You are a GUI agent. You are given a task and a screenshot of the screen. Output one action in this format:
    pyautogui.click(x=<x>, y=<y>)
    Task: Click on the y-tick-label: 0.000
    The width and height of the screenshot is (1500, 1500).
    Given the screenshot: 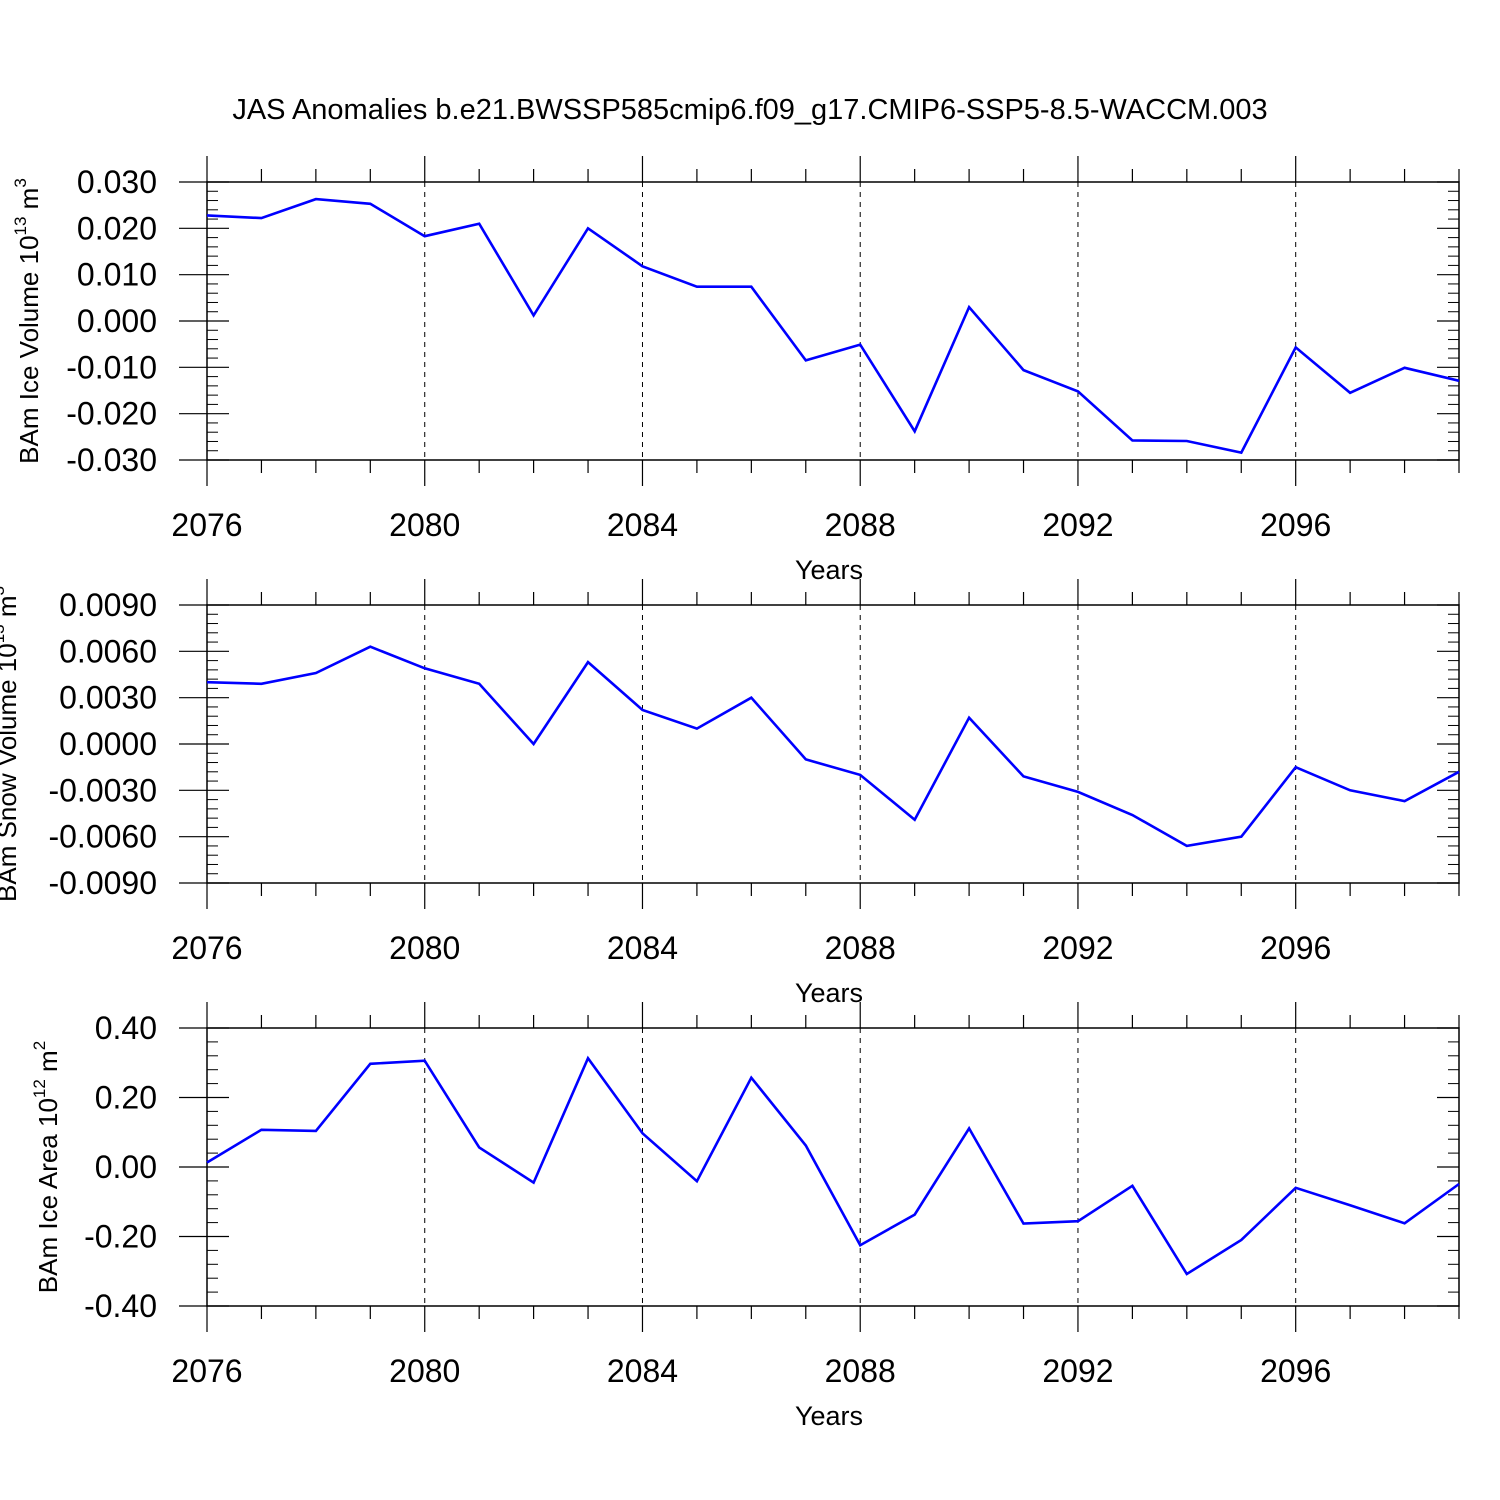 What is the action you would take?
    pyautogui.click(x=117, y=321)
    